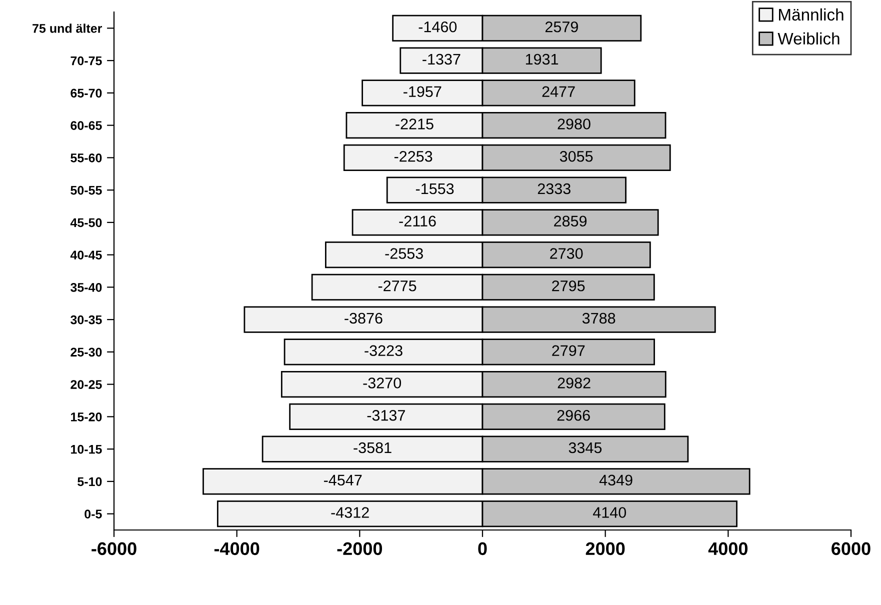 The image size is (881, 605). Describe the element at coordinates (86, 319) in the screenshot. I see `y-tick-label: 30-35` at that location.